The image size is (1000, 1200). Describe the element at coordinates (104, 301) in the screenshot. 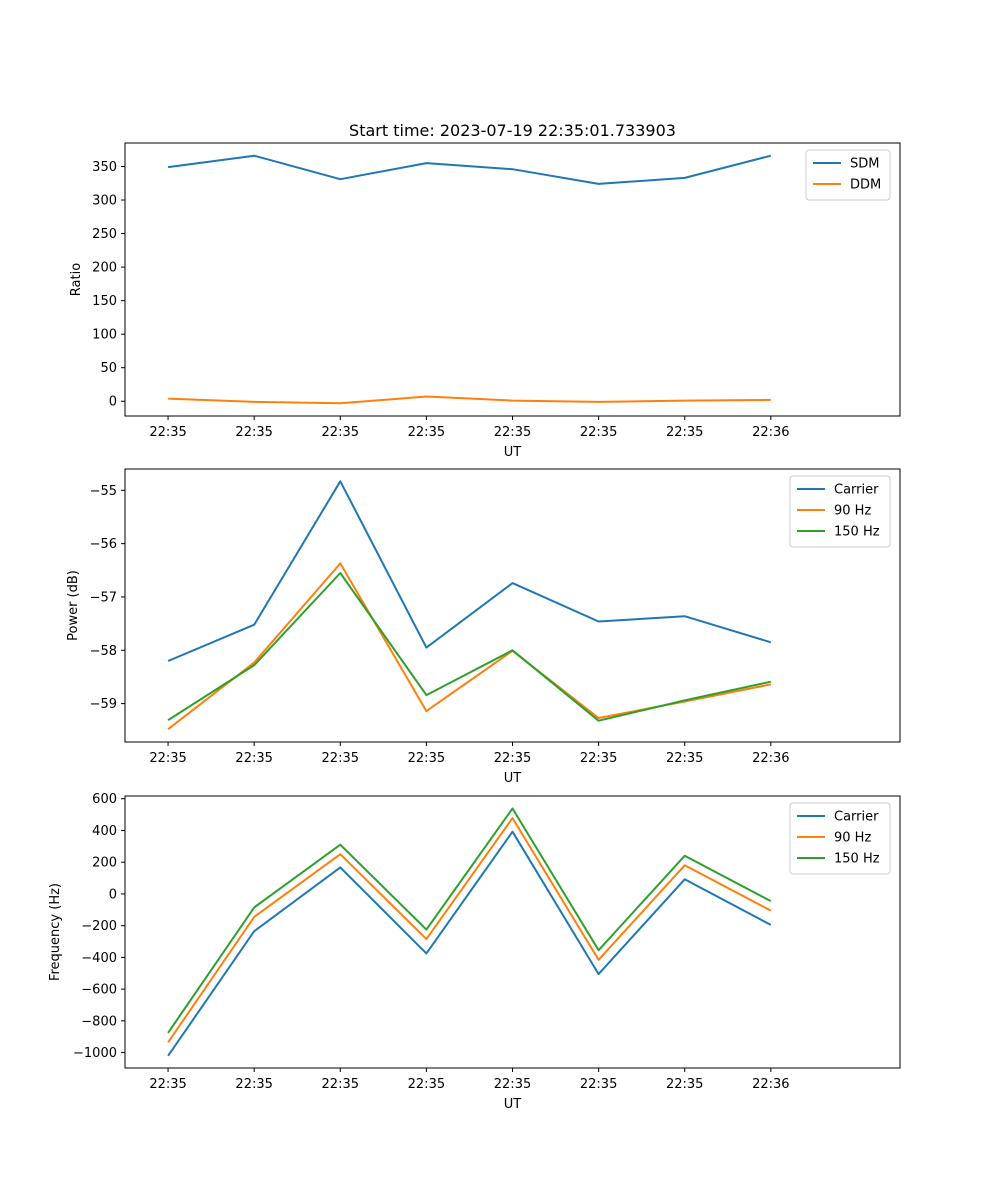

I see `y-tick-label: 150` at that location.